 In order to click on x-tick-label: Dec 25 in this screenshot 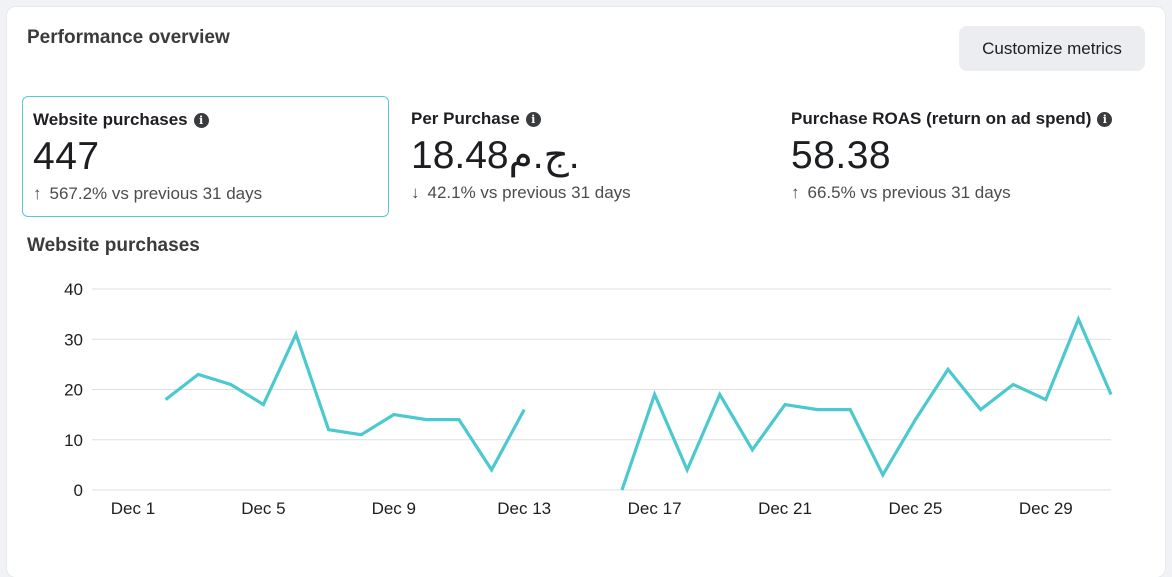, I will do `click(915, 508)`.